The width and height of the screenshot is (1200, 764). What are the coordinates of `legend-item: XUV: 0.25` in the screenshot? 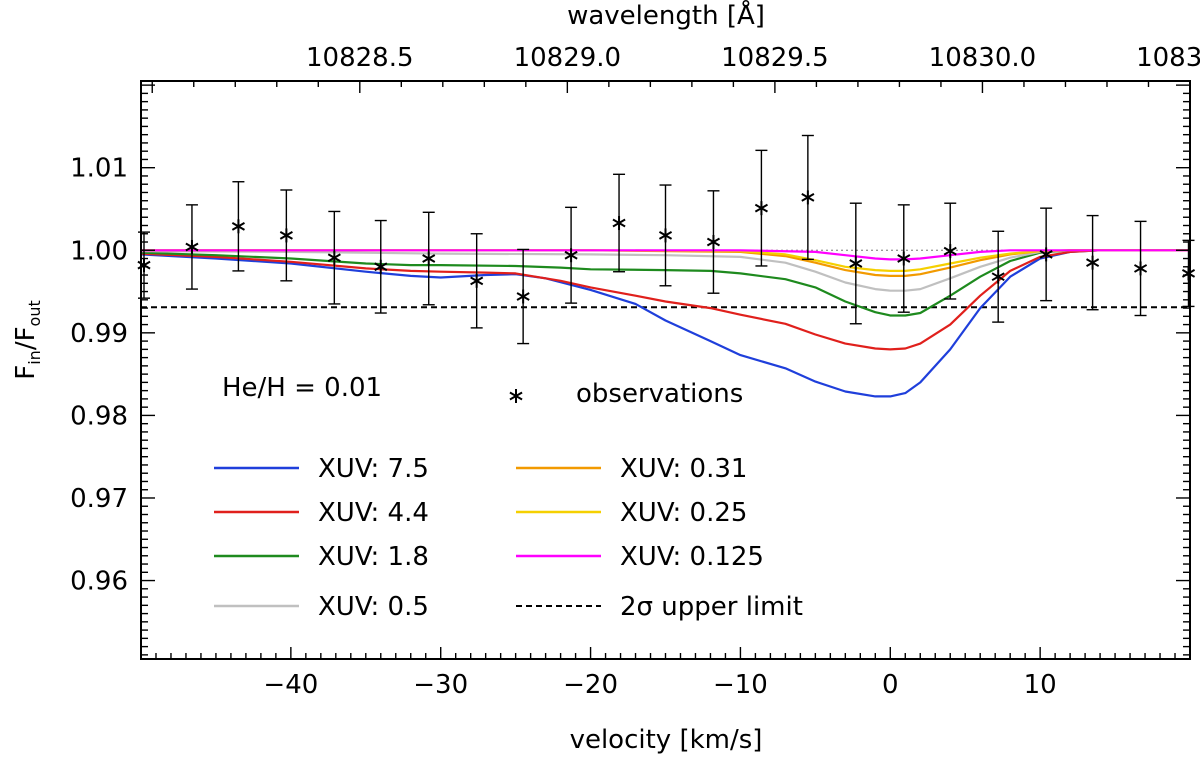 It's located at (631, 513).